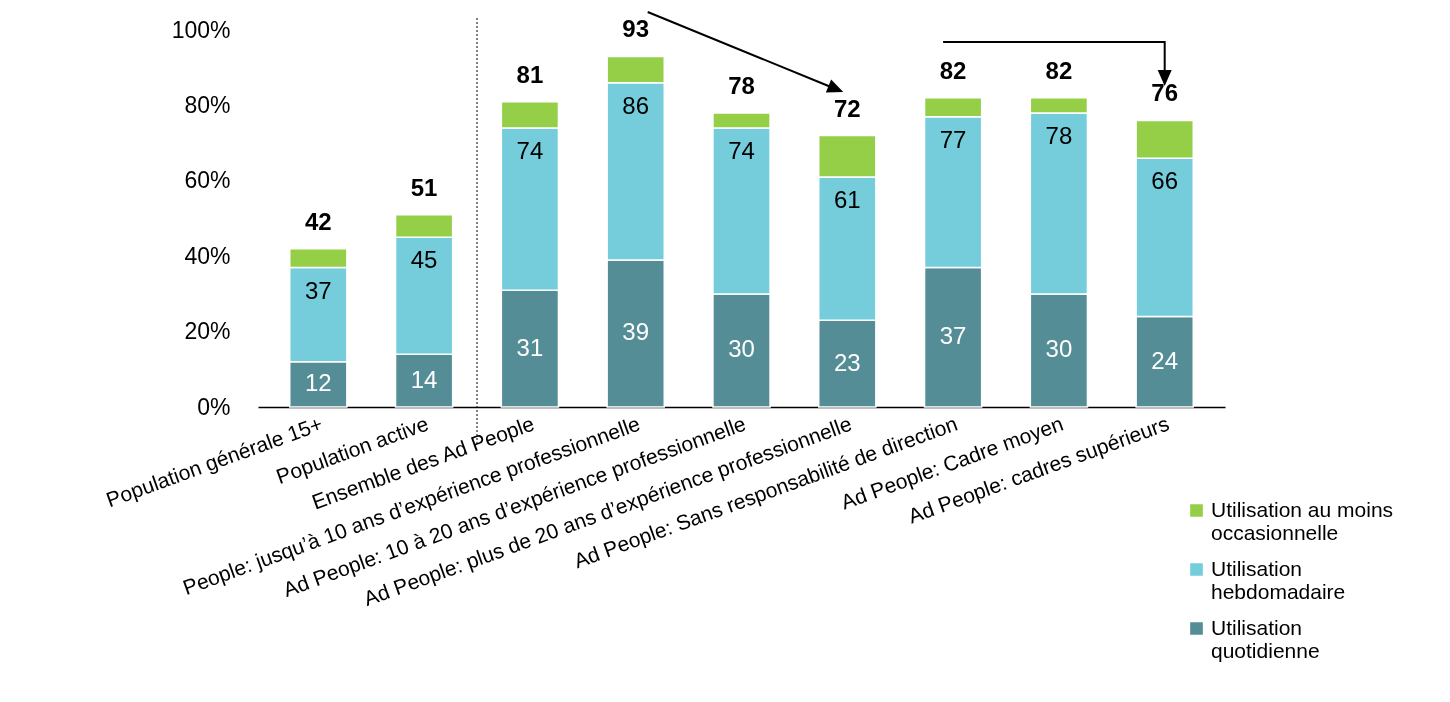  I want to click on legend-label: Utilisation quotidienne, so click(1265, 638).